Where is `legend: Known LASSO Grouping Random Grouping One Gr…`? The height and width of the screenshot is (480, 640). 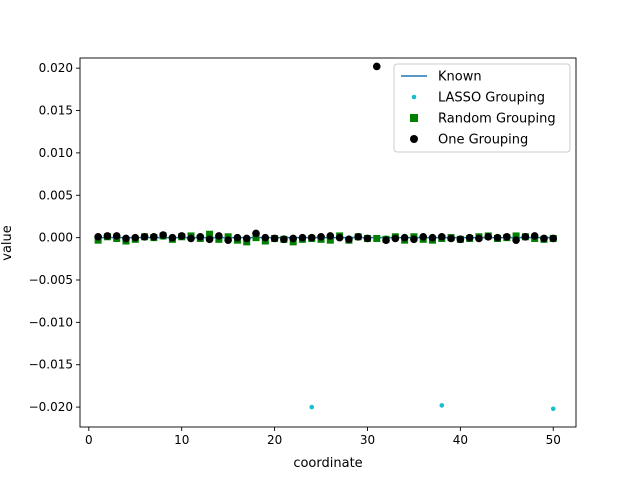 legend: Known LASSO Grouping Random Grouping One Gr… is located at coordinates (482, 108).